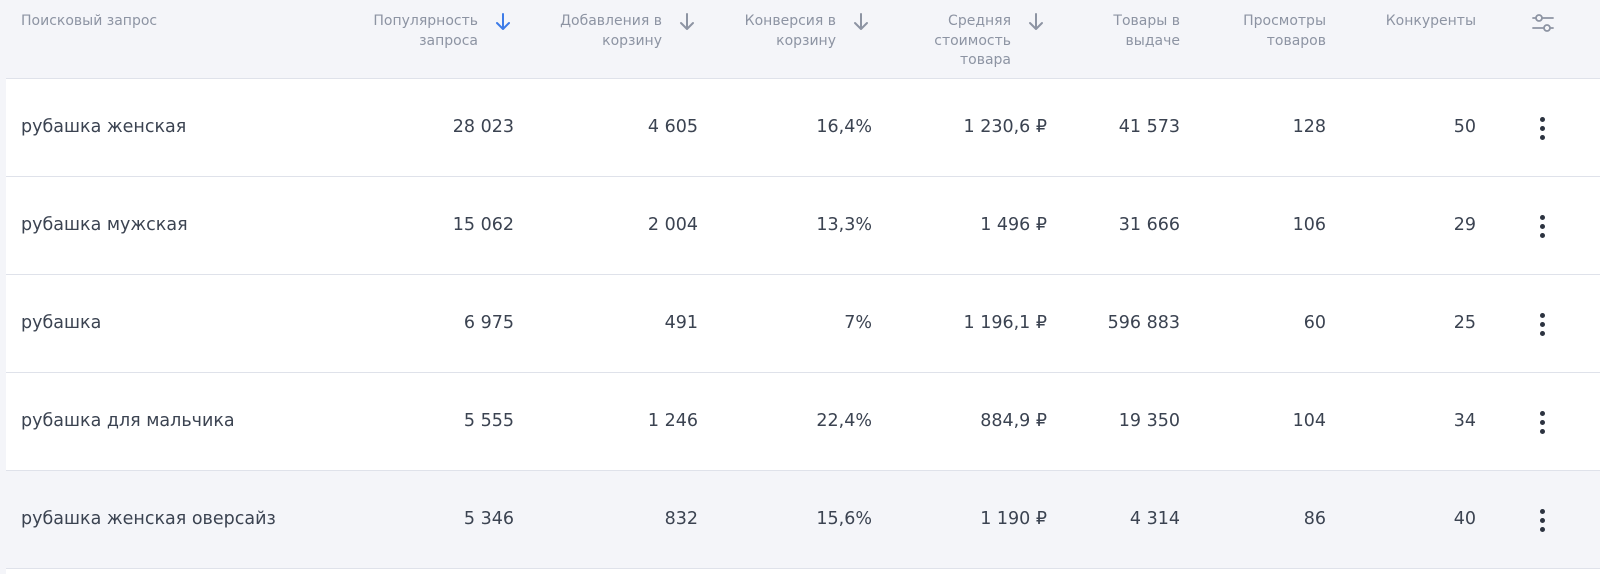 The width and height of the screenshot is (1600, 574). I want to click on cell-avg-price: 1 230,6 ₽, so click(1005, 127).